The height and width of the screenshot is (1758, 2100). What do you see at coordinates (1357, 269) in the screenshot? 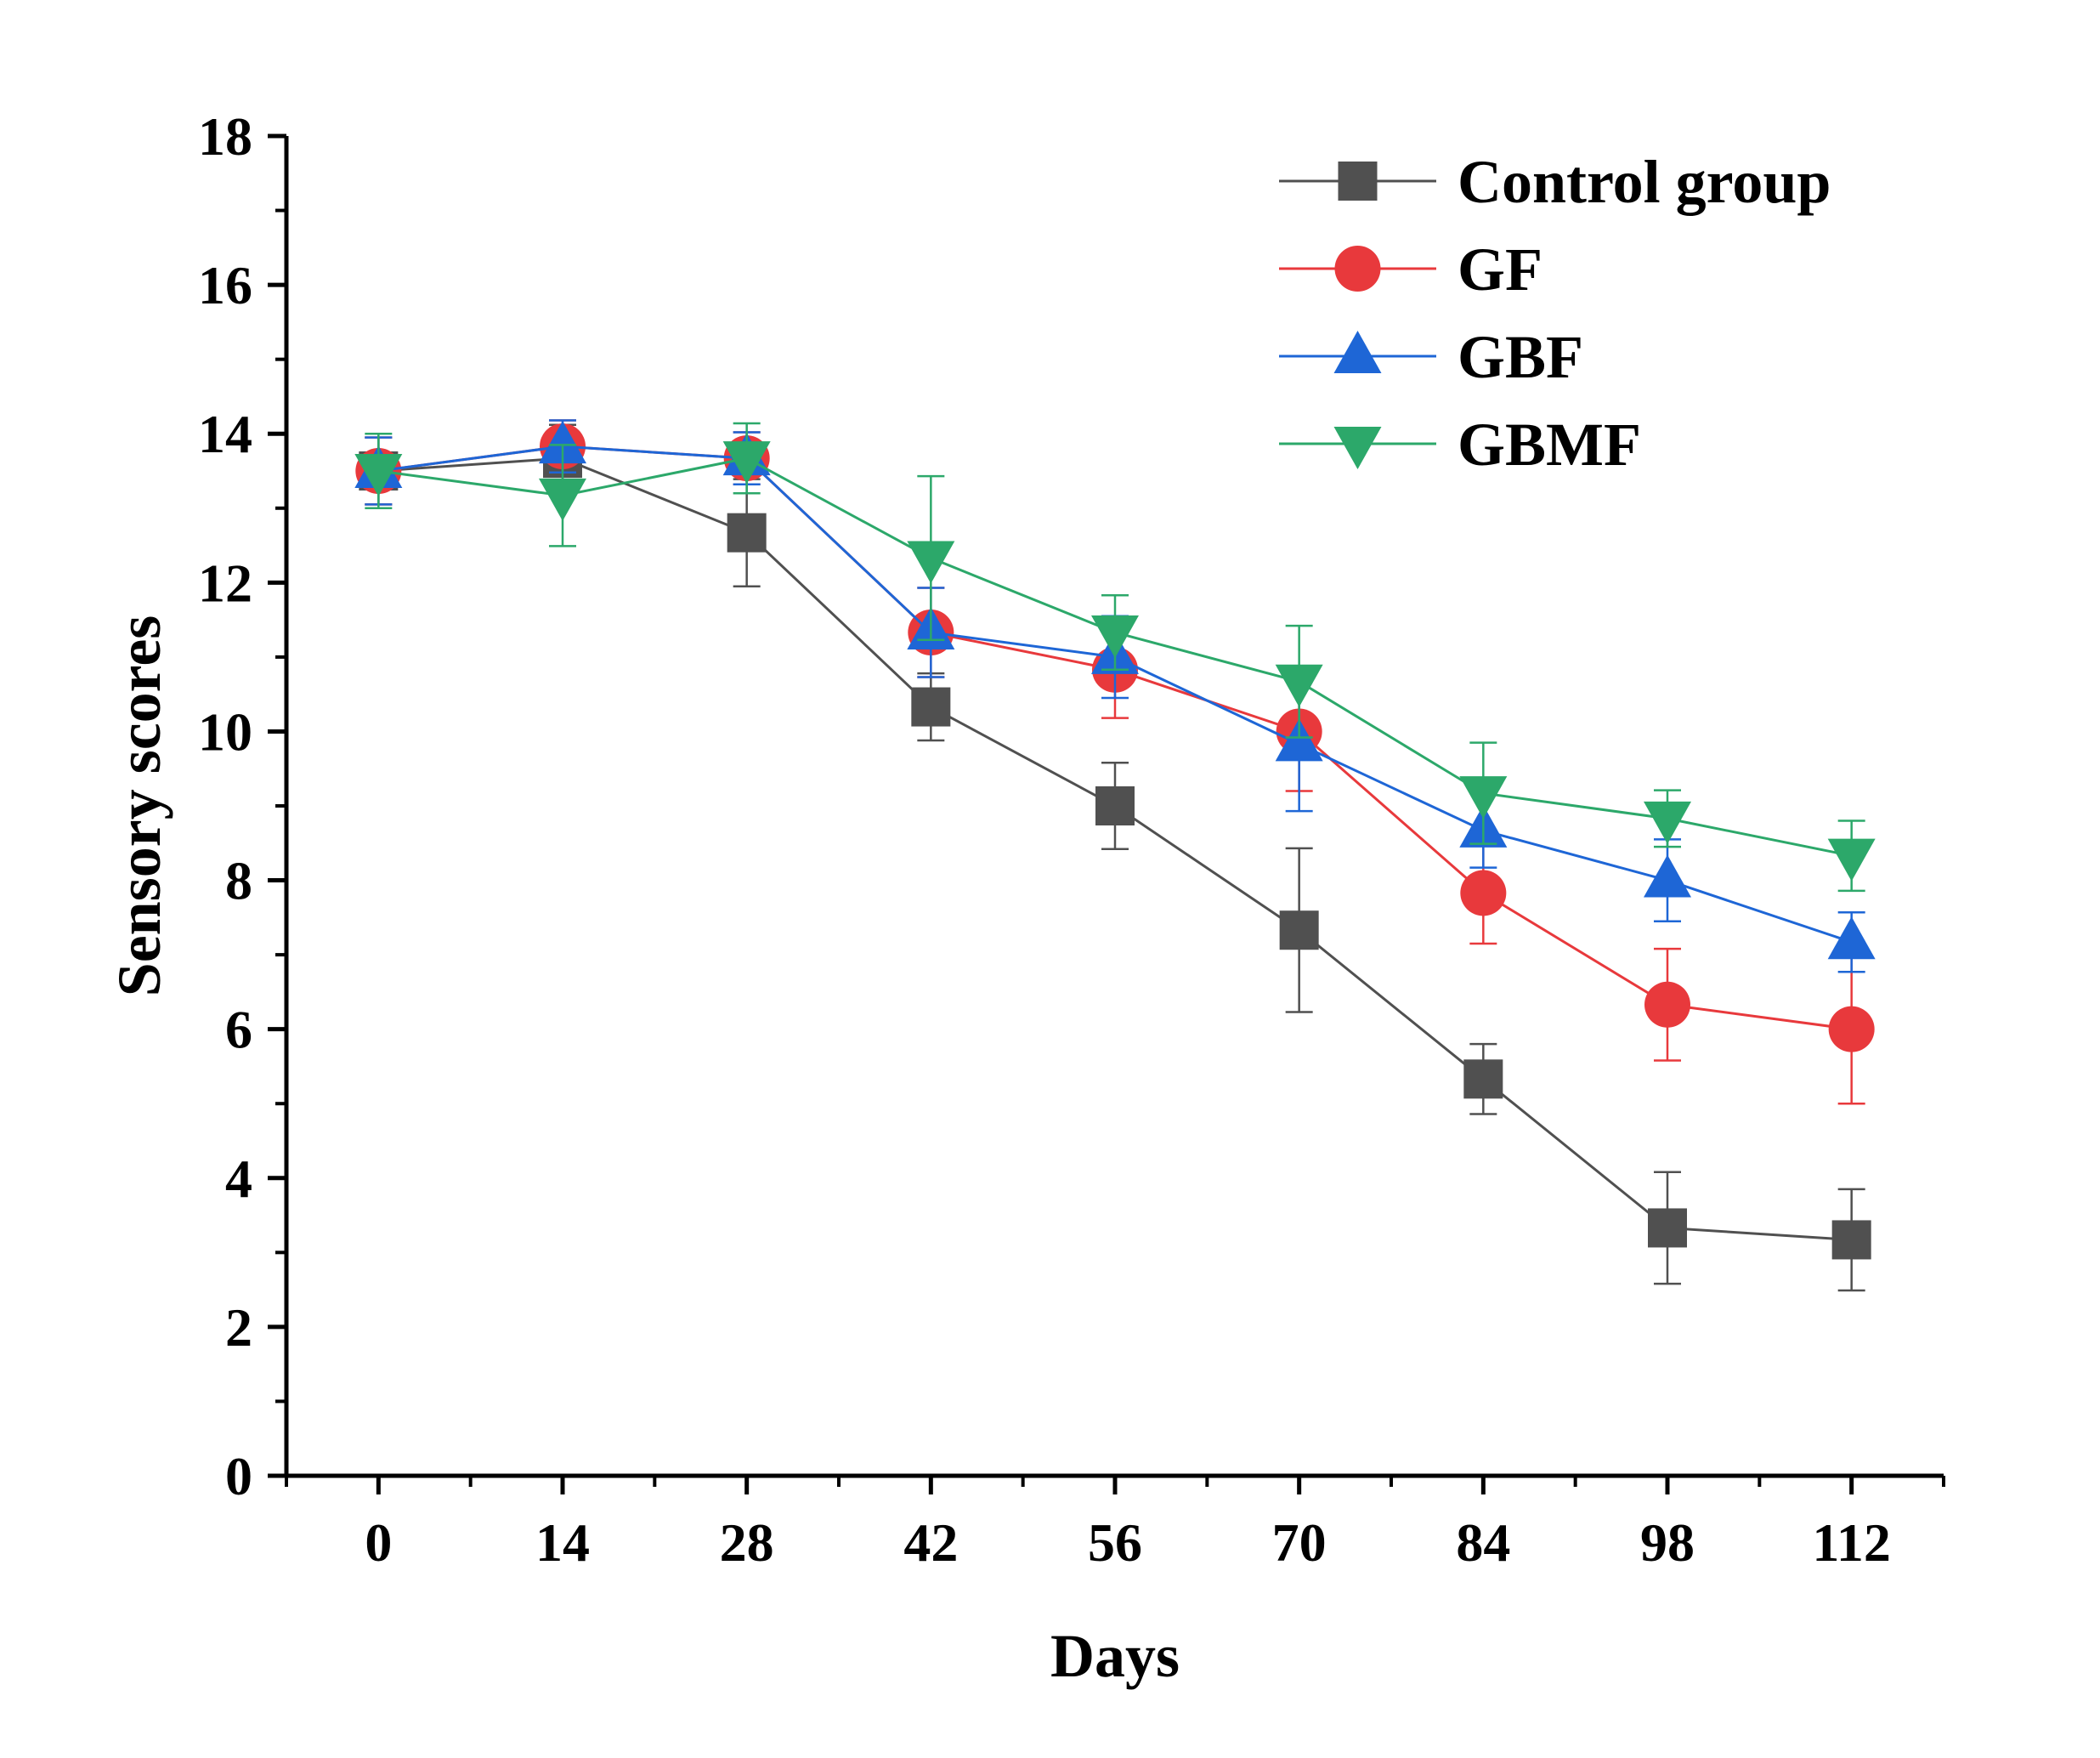
I see `legend-marker-gf` at bounding box center [1357, 269].